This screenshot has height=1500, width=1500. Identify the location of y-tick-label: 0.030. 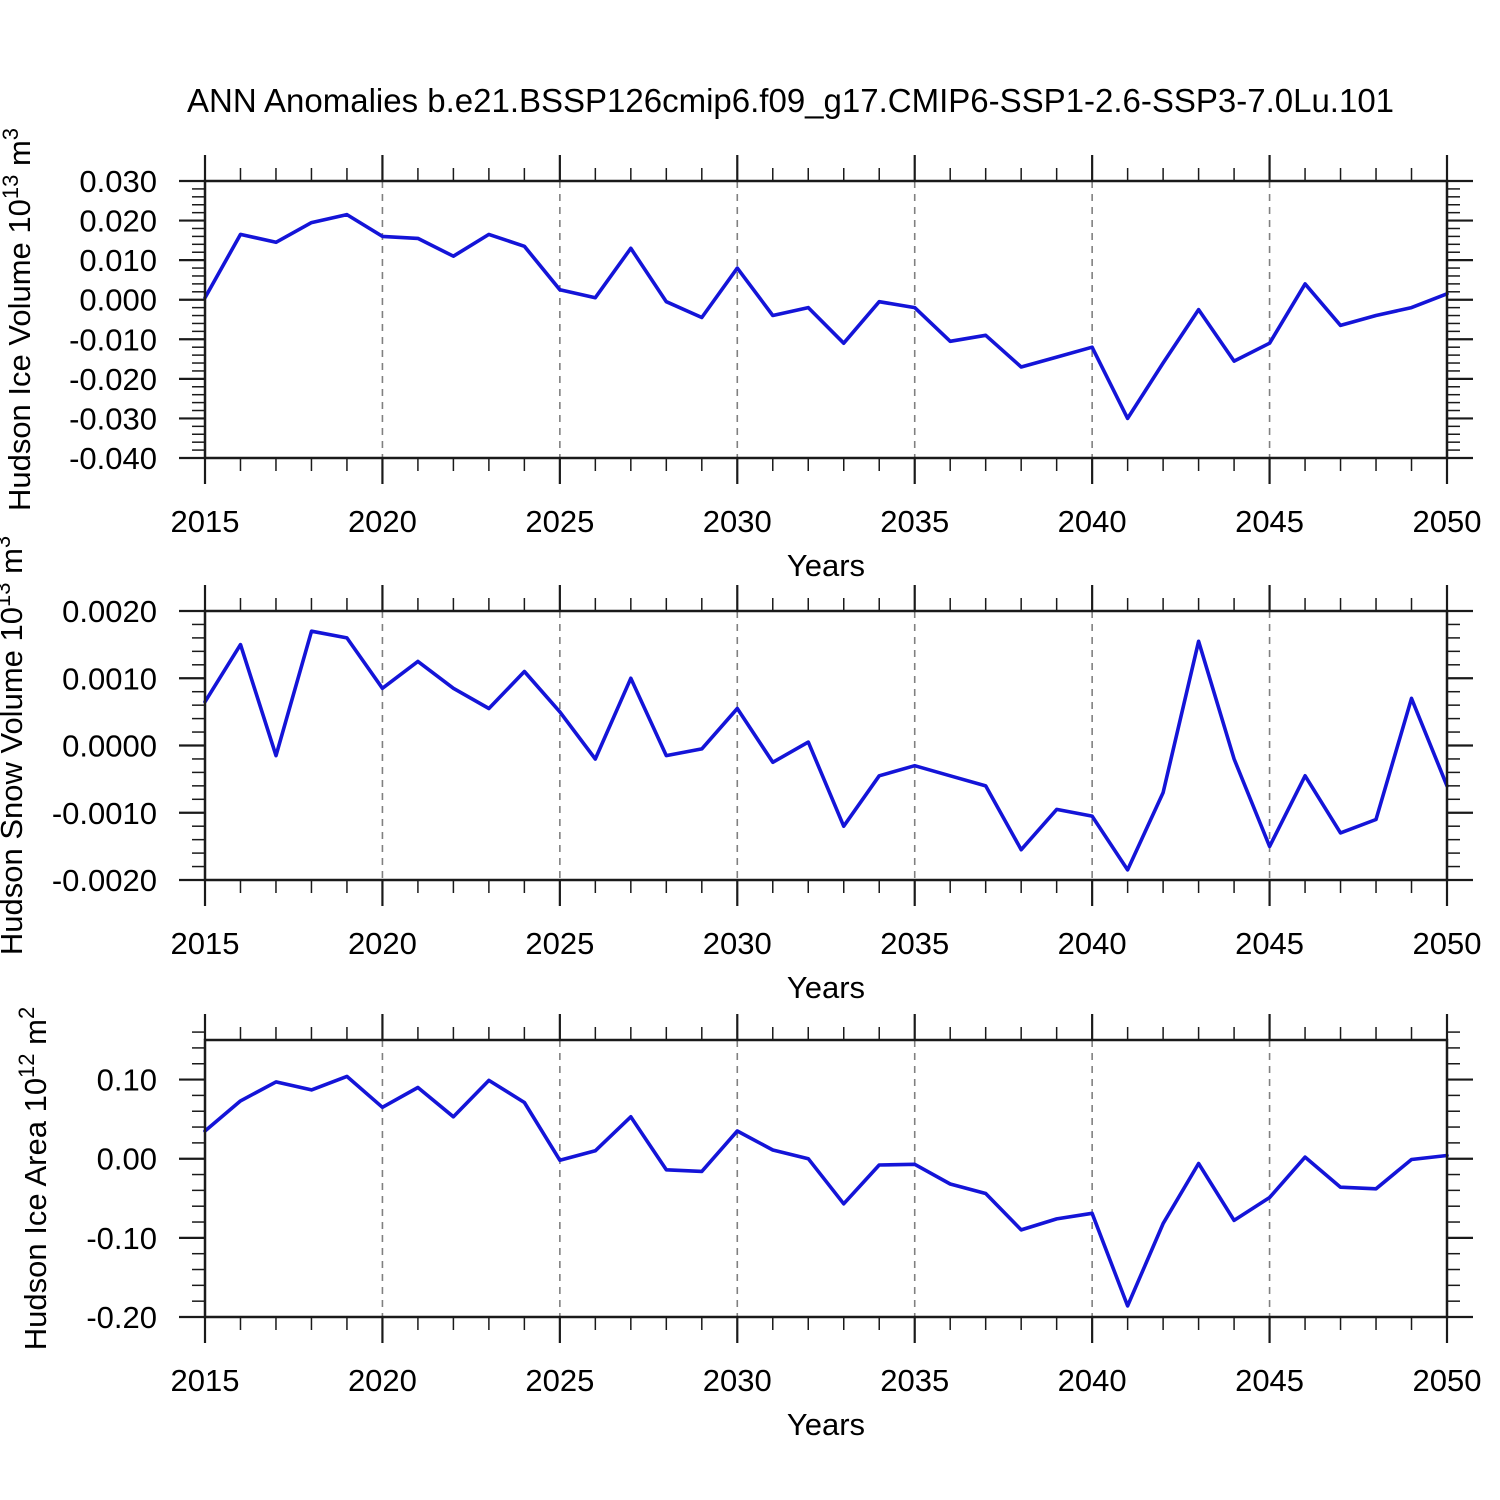
(118, 181).